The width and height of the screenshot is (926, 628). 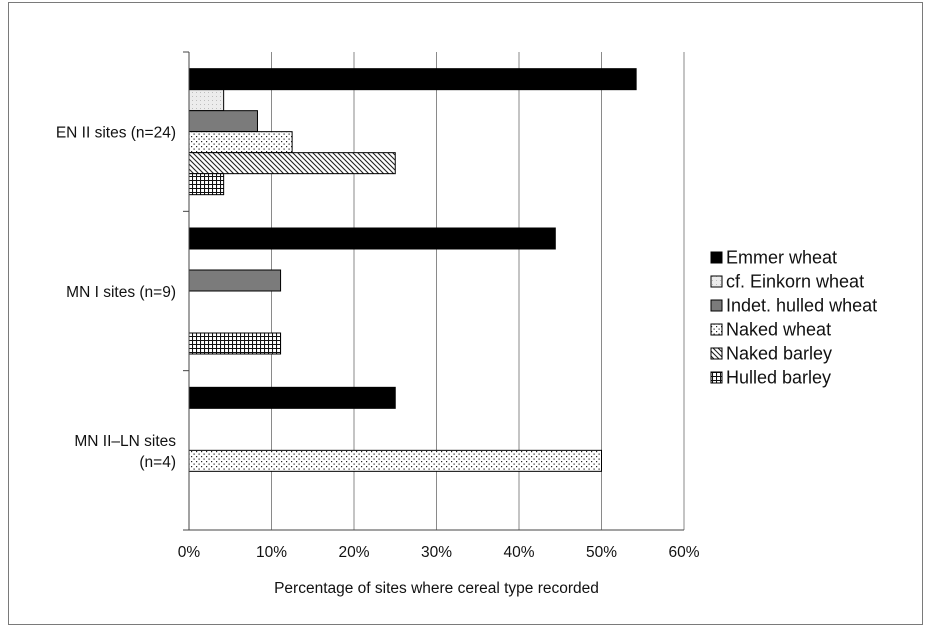 I want to click on legend-label: cf. Einkorn wheat, so click(x=795, y=282).